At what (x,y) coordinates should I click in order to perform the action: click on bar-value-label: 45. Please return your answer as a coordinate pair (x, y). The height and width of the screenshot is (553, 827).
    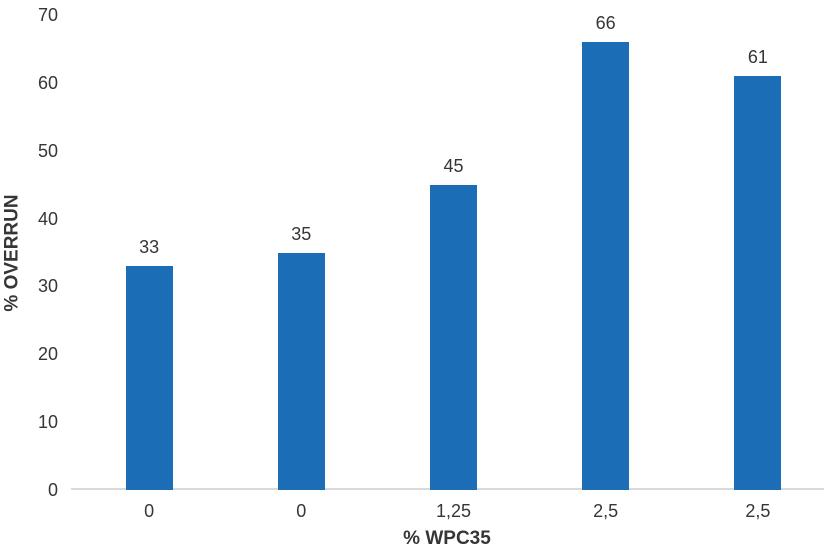
    Looking at the image, I should click on (453, 165).